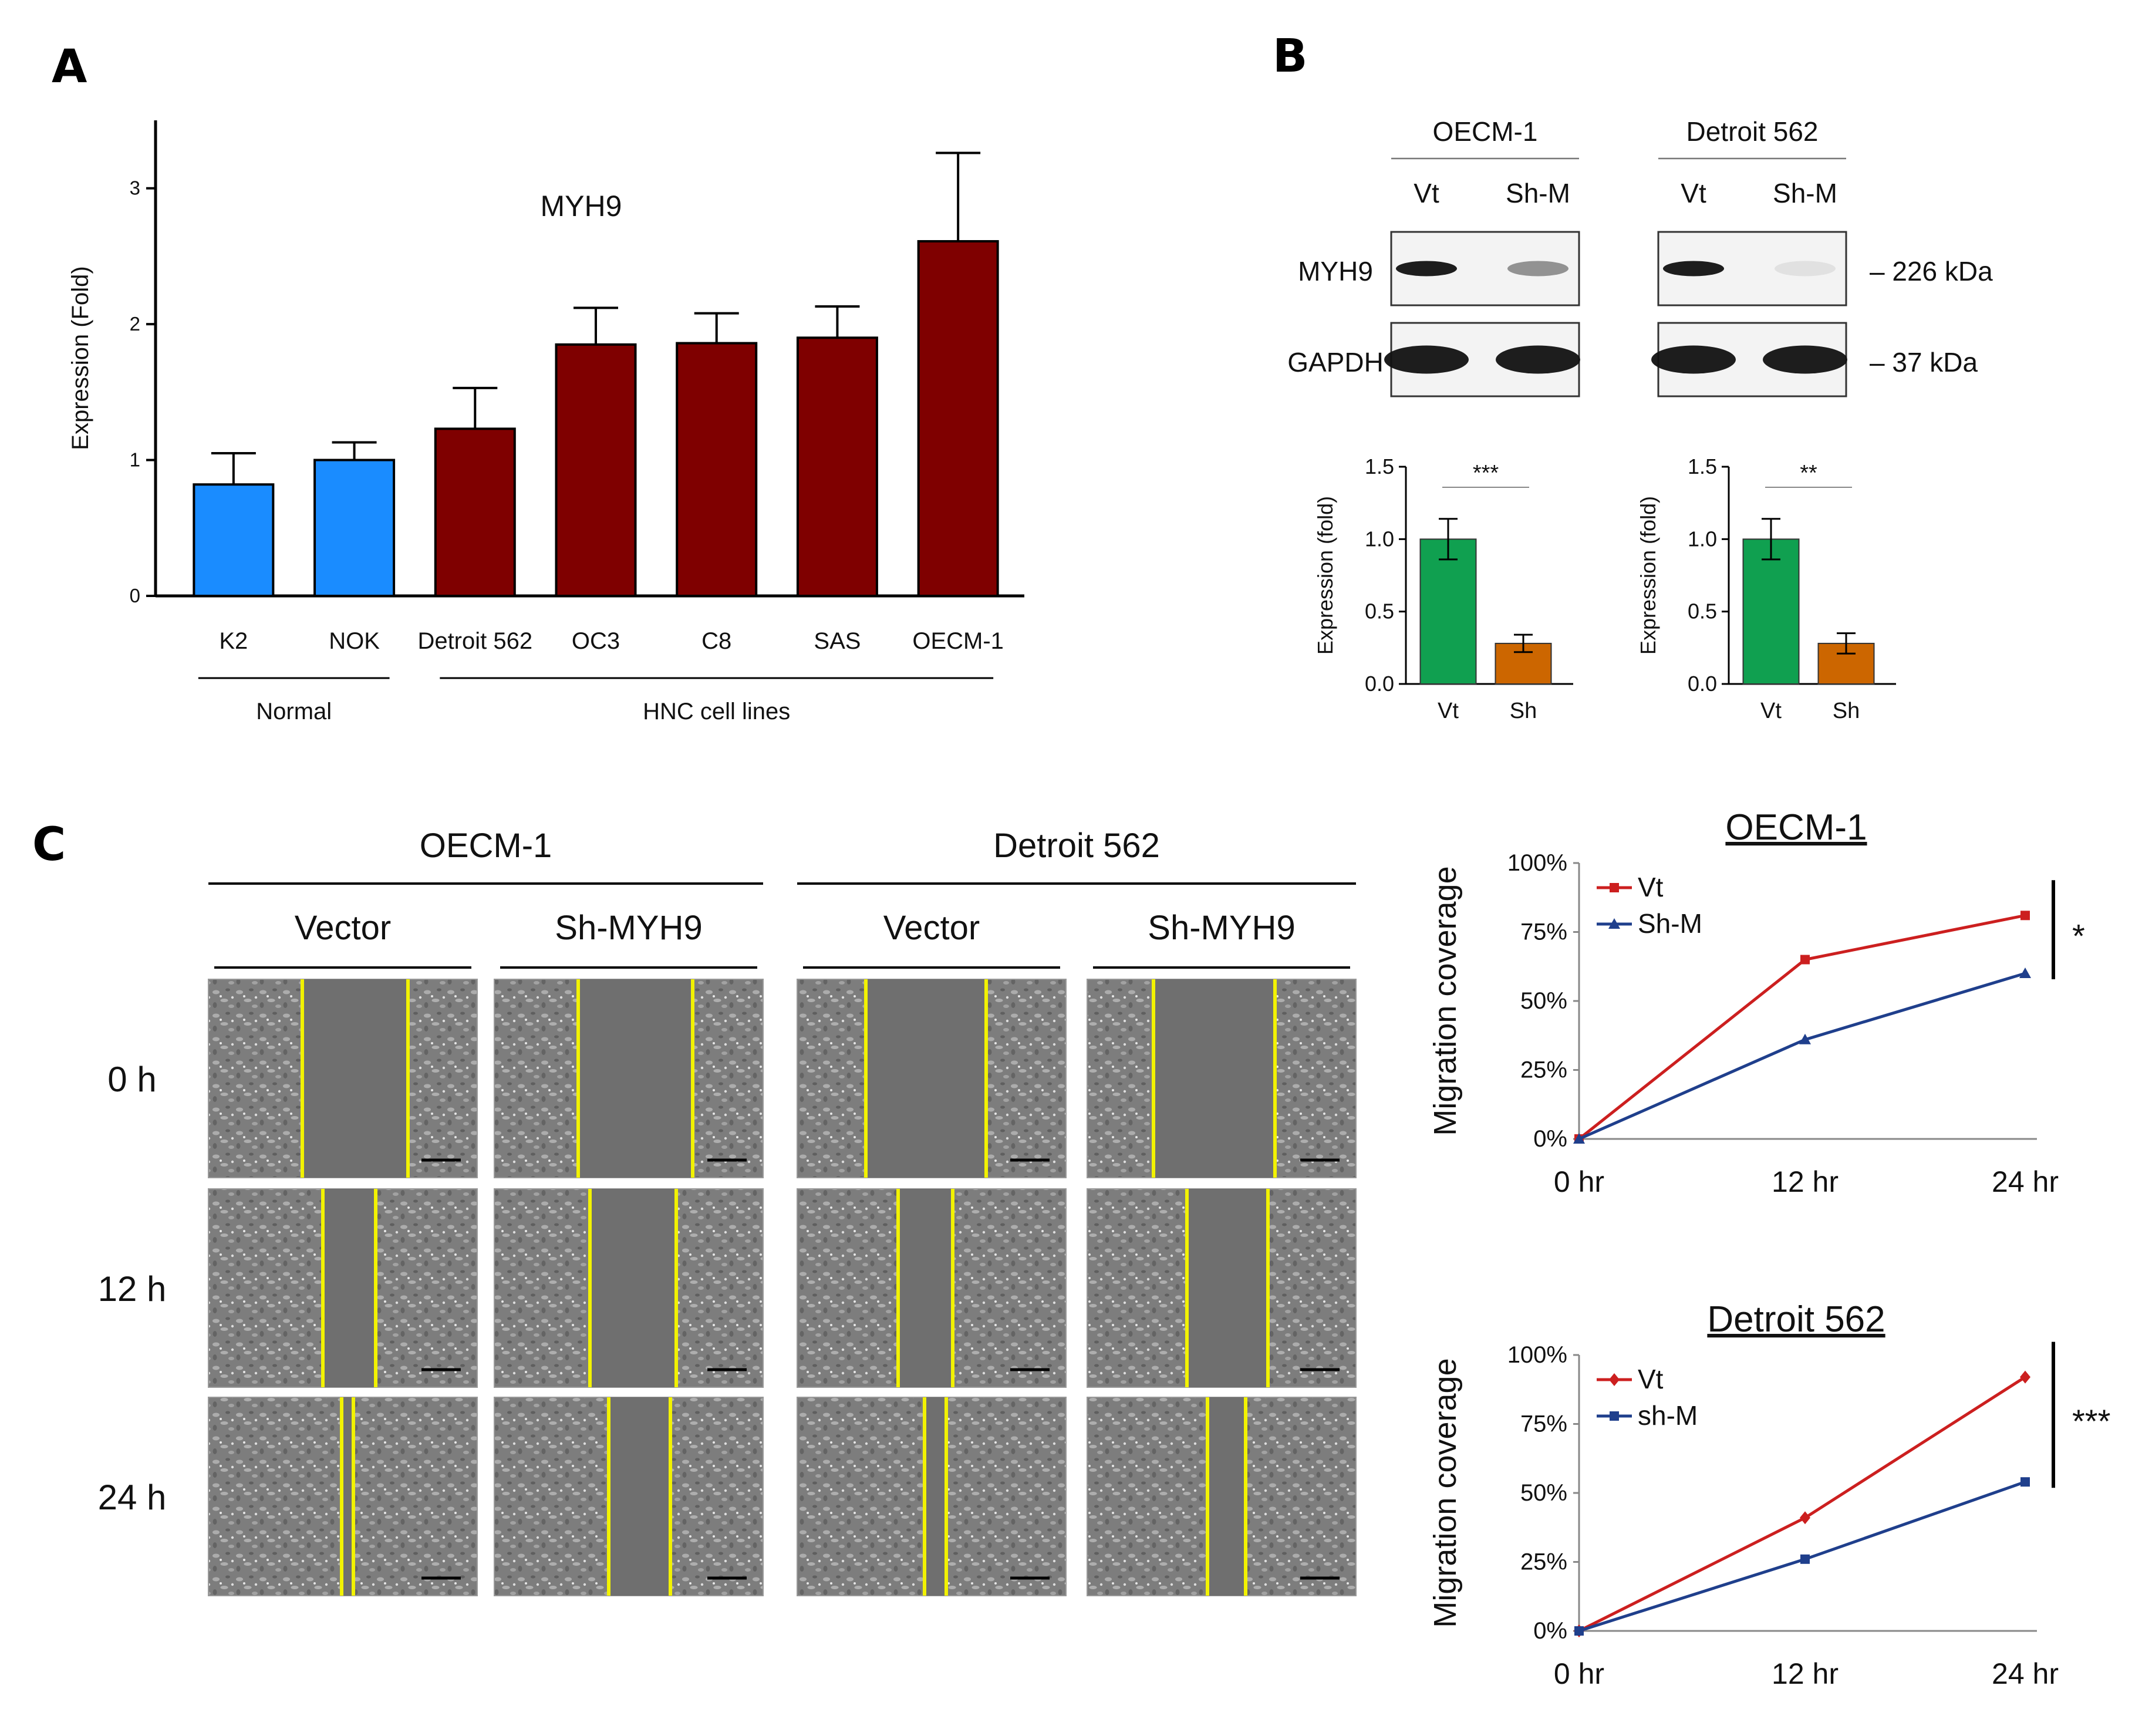 Image resolution: width=2142 pixels, height=1736 pixels. What do you see at coordinates (628, 928) in the screenshot?
I see `scratch-condition-label: Sh-MYH9` at bounding box center [628, 928].